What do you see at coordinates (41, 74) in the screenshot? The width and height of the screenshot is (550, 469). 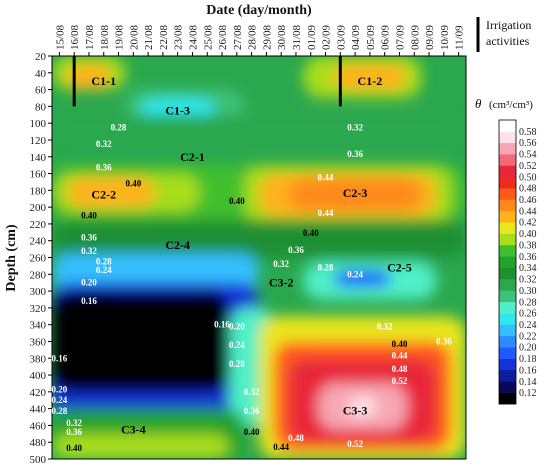 I see `y-tick-label: 40` at bounding box center [41, 74].